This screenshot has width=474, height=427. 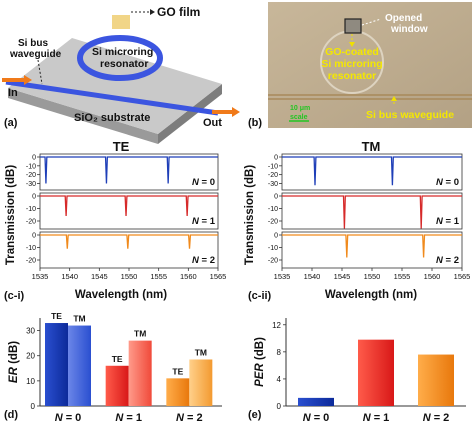 I want to click on go-film-arrowhead, so click(x=152, y=12).